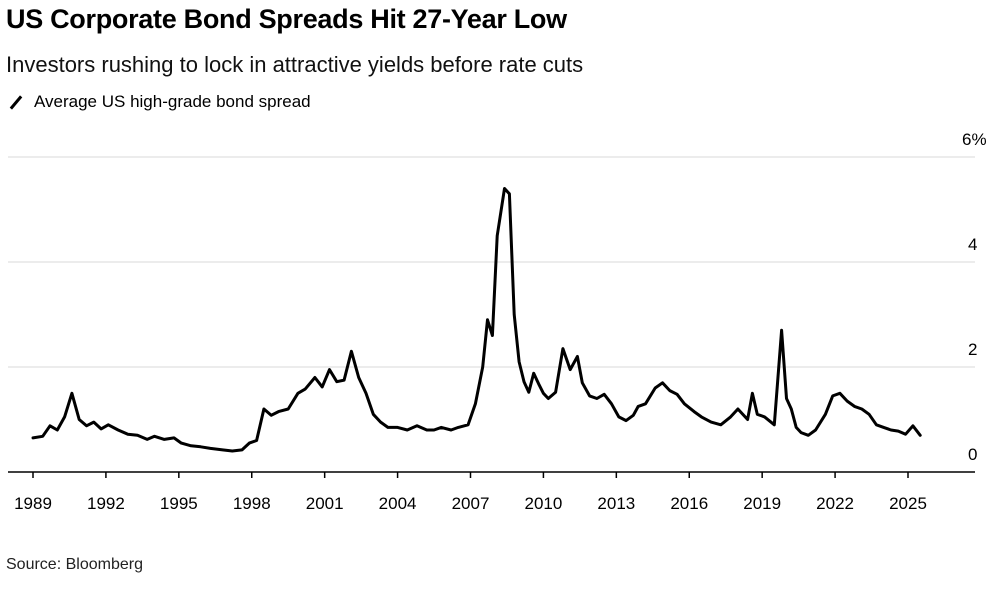 This screenshot has height=589, width=999. What do you see at coordinates (252, 503) in the screenshot?
I see `x-tick-label: 1998` at bounding box center [252, 503].